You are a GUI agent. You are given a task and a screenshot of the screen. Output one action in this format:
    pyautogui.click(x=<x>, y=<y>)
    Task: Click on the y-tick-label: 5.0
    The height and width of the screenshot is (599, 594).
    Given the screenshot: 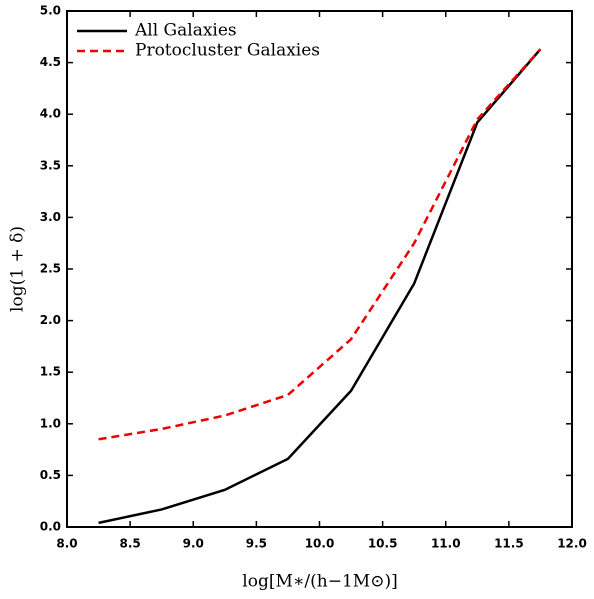 What is the action you would take?
    pyautogui.click(x=50, y=11)
    